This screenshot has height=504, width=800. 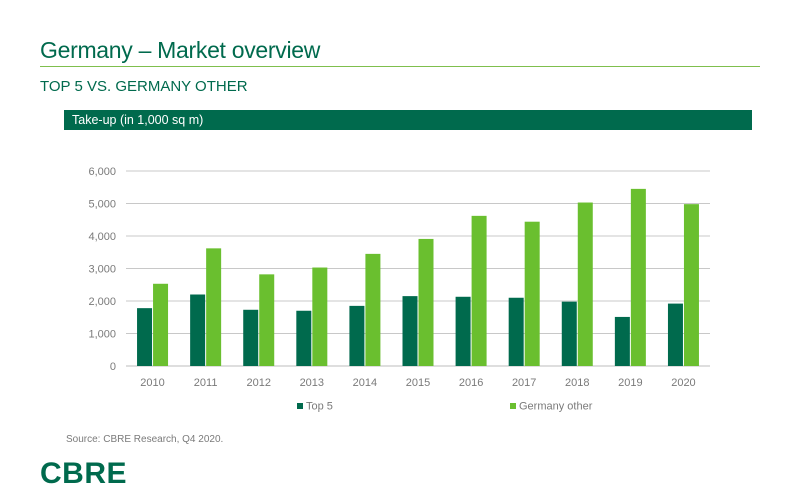 I want to click on x-tick-label: 2014, so click(x=365, y=383).